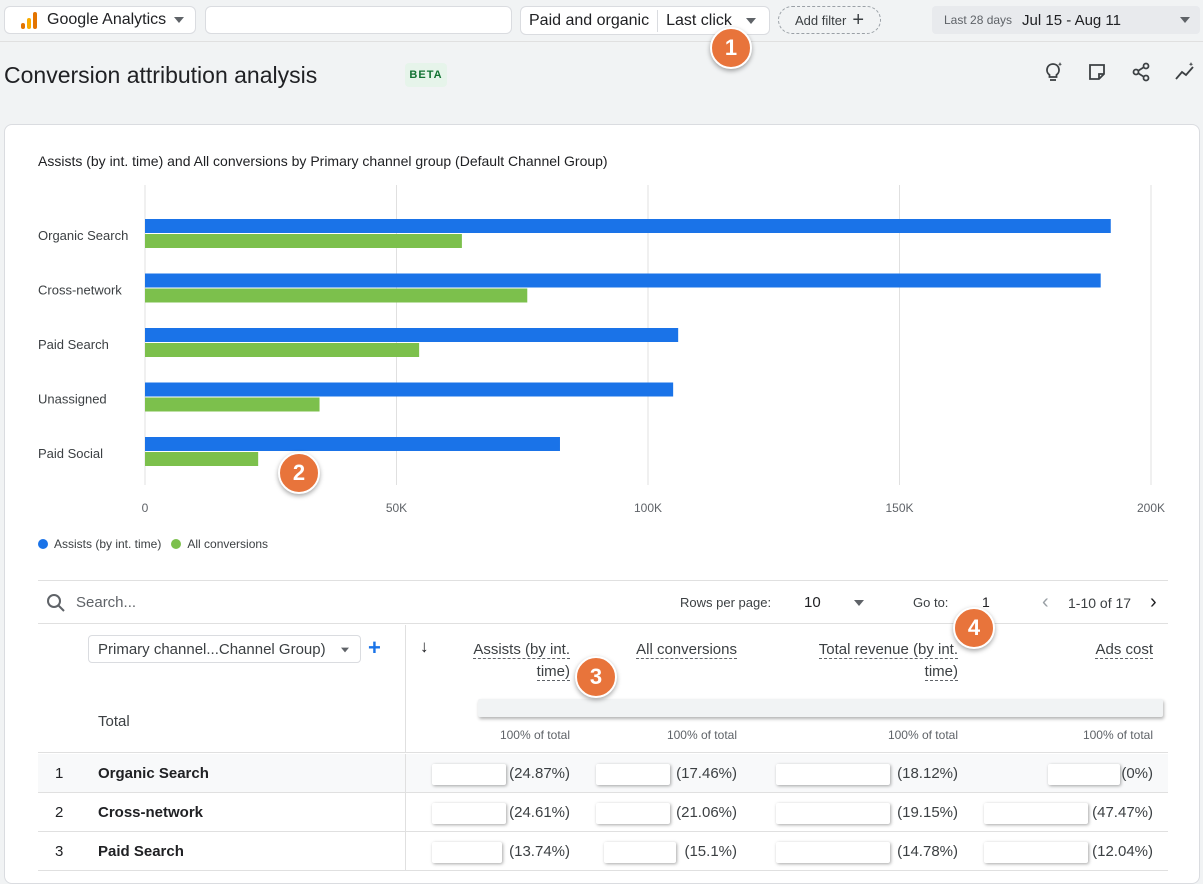  What do you see at coordinates (706, 812) in the screenshot?
I see `cell-conversions: (21.06%)` at bounding box center [706, 812].